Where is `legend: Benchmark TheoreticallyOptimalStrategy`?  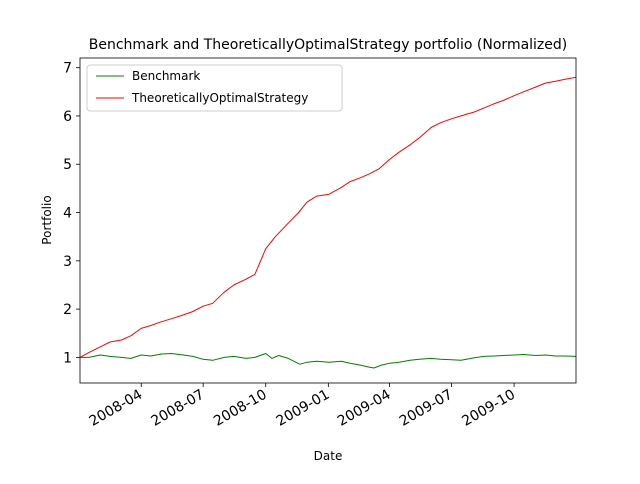
legend: Benchmark TheoreticallyOptimalStrategy is located at coordinates (214, 88).